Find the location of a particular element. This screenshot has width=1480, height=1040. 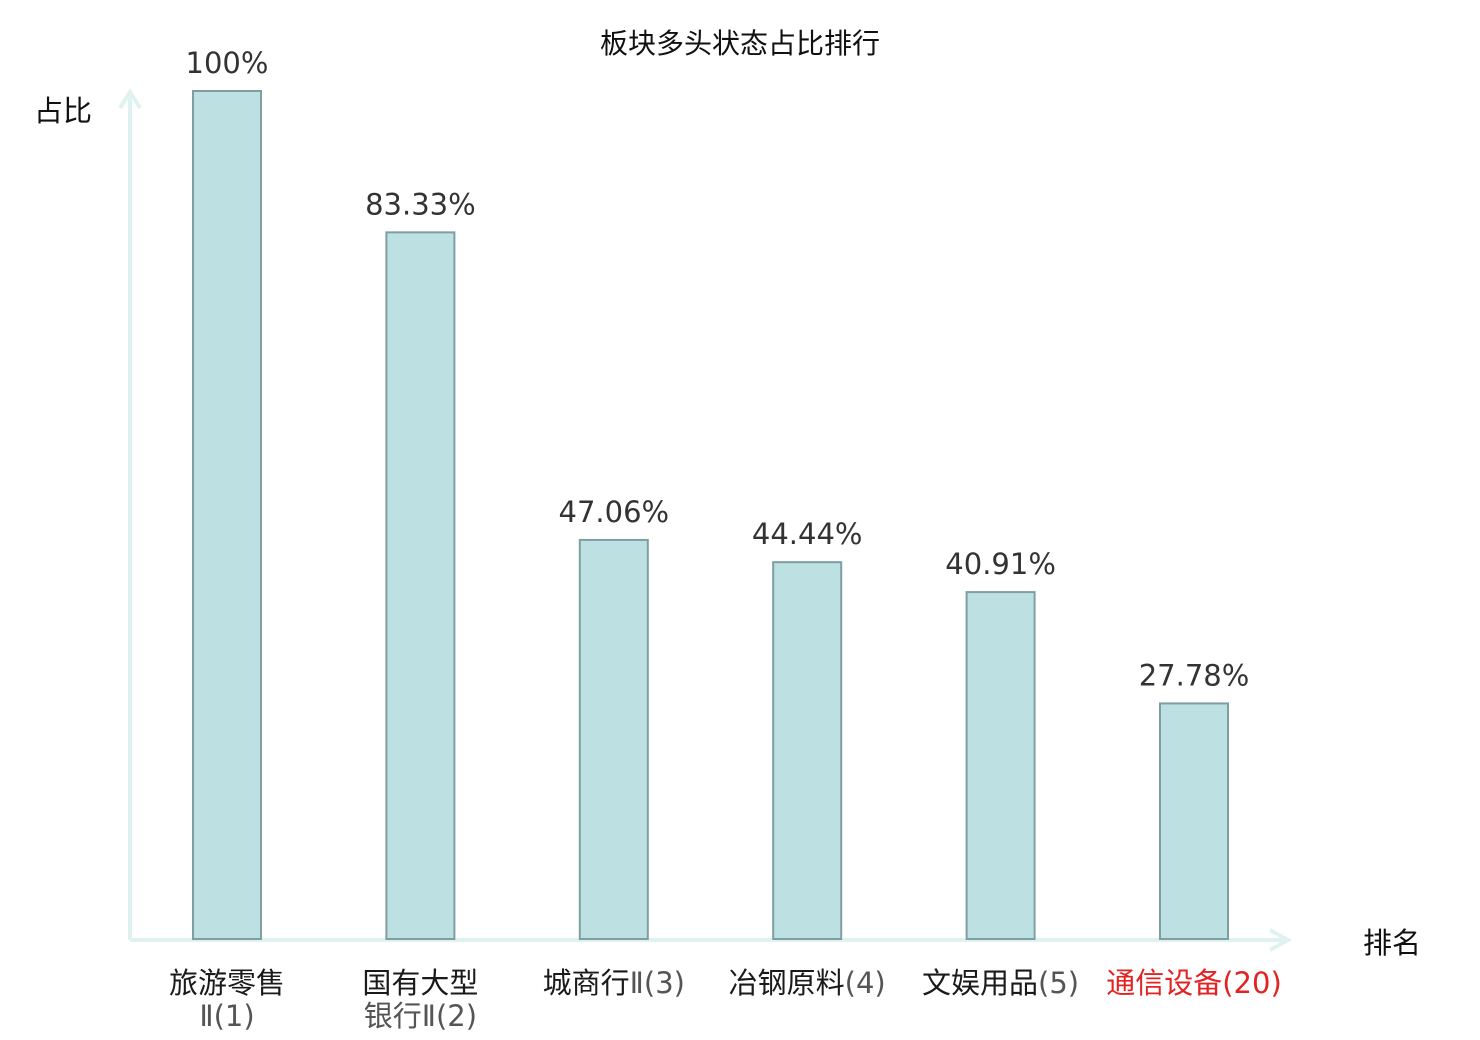

category-label-2: 国有大型银行Ⅱ(2) is located at coordinates (420, 999).